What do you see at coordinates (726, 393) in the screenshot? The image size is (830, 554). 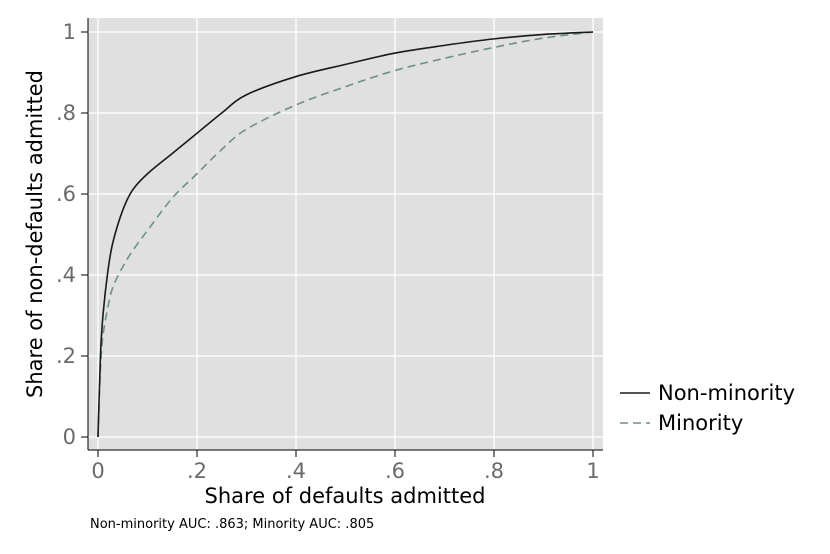 I see `legend-label-non-minority: Non-minority` at bounding box center [726, 393].